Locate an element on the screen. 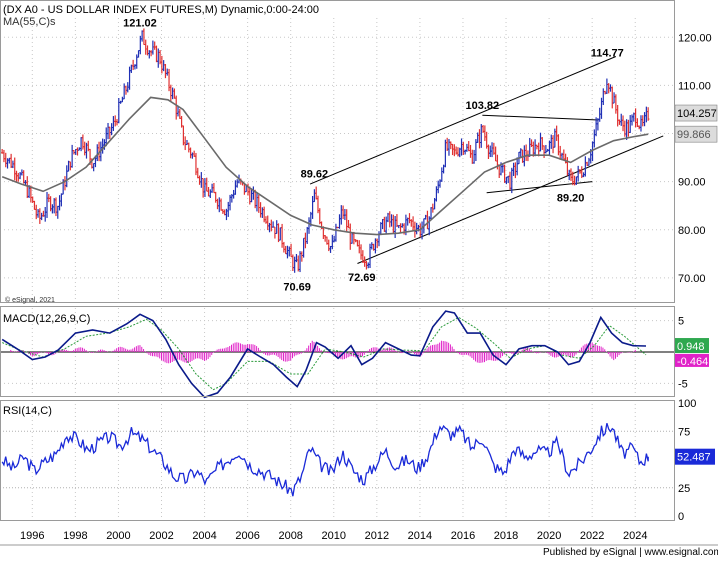  x-tick-label: 2004 is located at coordinates (204, 536).